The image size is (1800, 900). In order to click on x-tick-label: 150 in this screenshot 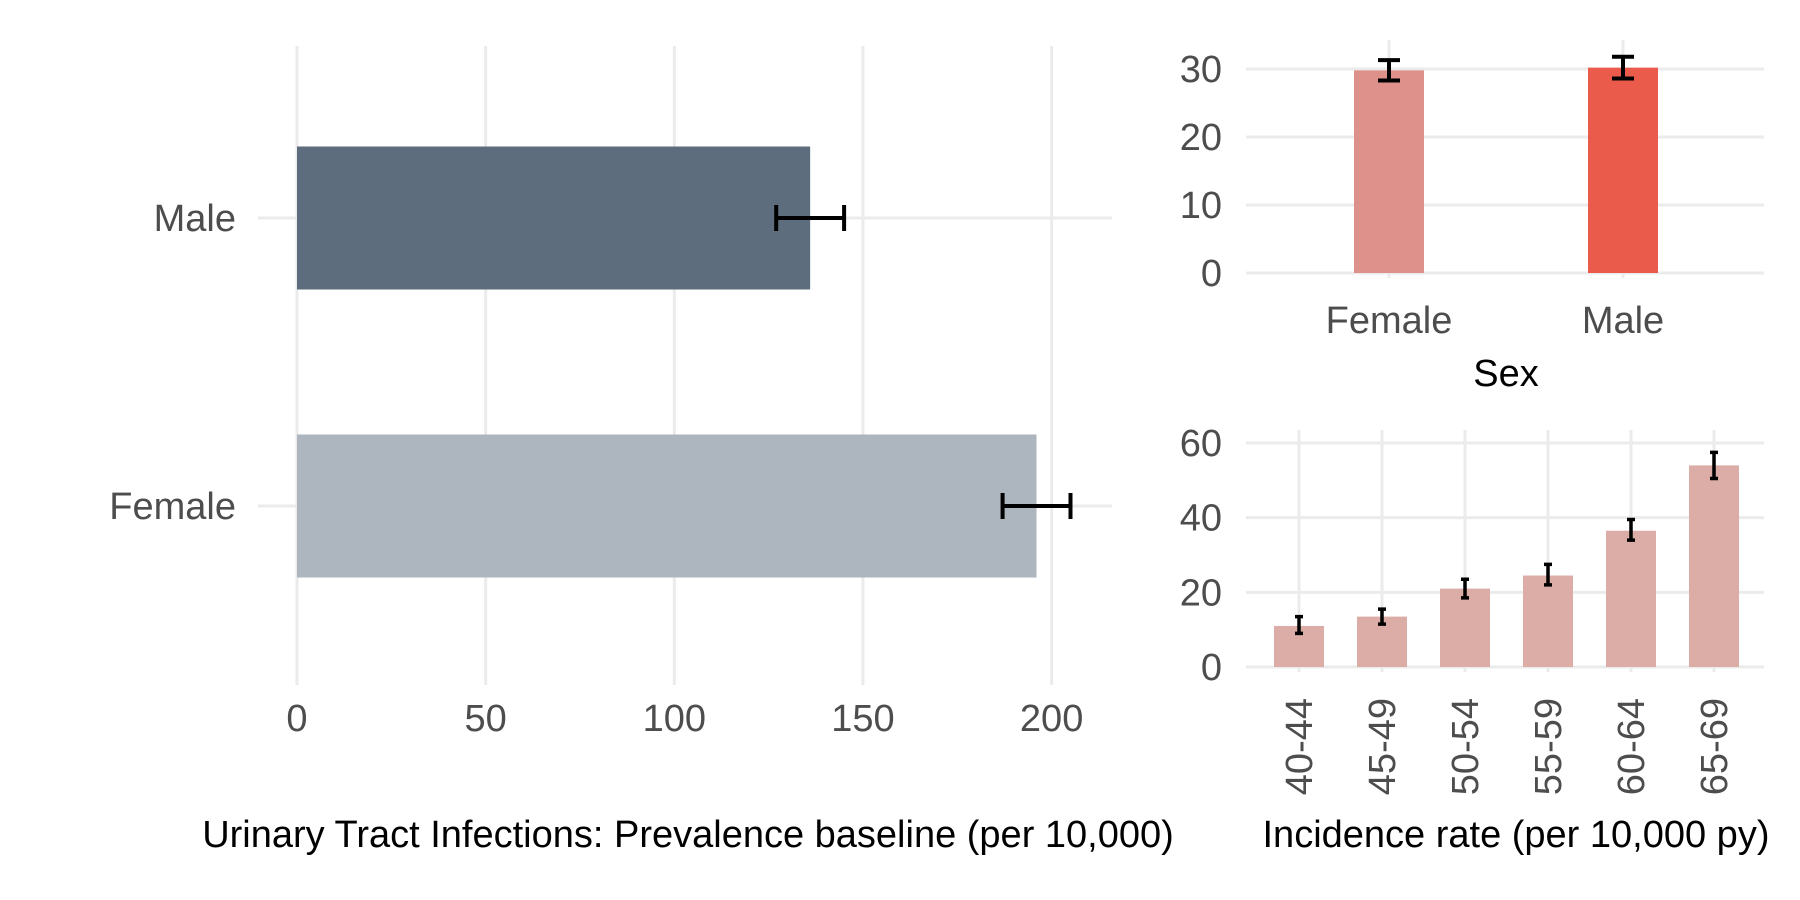, I will do `click(862, 719)`.